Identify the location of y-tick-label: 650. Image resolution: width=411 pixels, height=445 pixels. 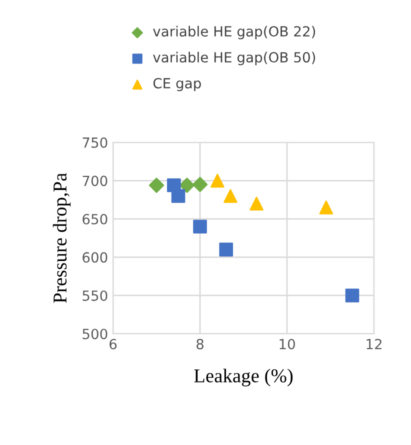
(95, 219).